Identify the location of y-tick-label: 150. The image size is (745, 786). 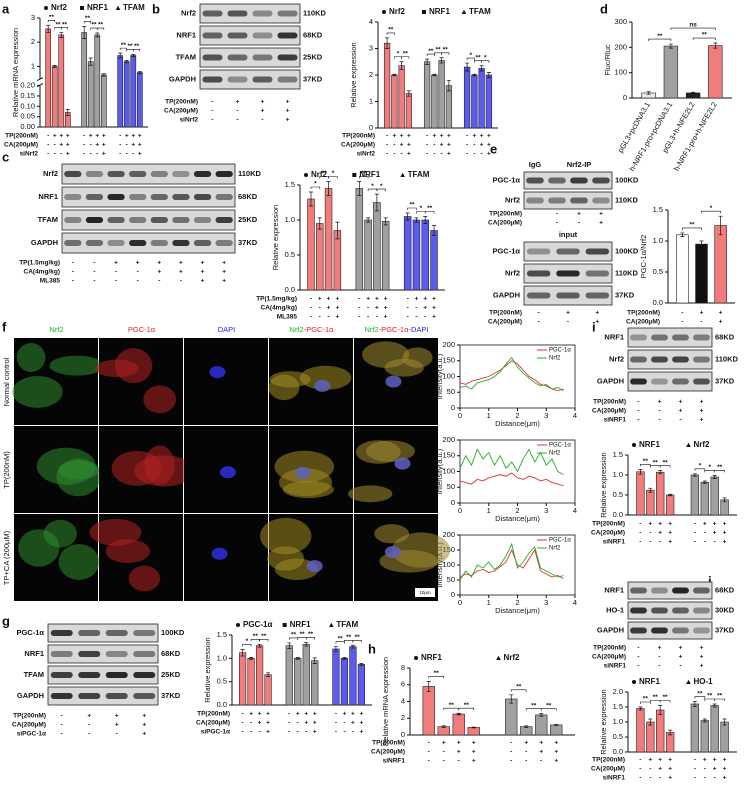
(448, 360).